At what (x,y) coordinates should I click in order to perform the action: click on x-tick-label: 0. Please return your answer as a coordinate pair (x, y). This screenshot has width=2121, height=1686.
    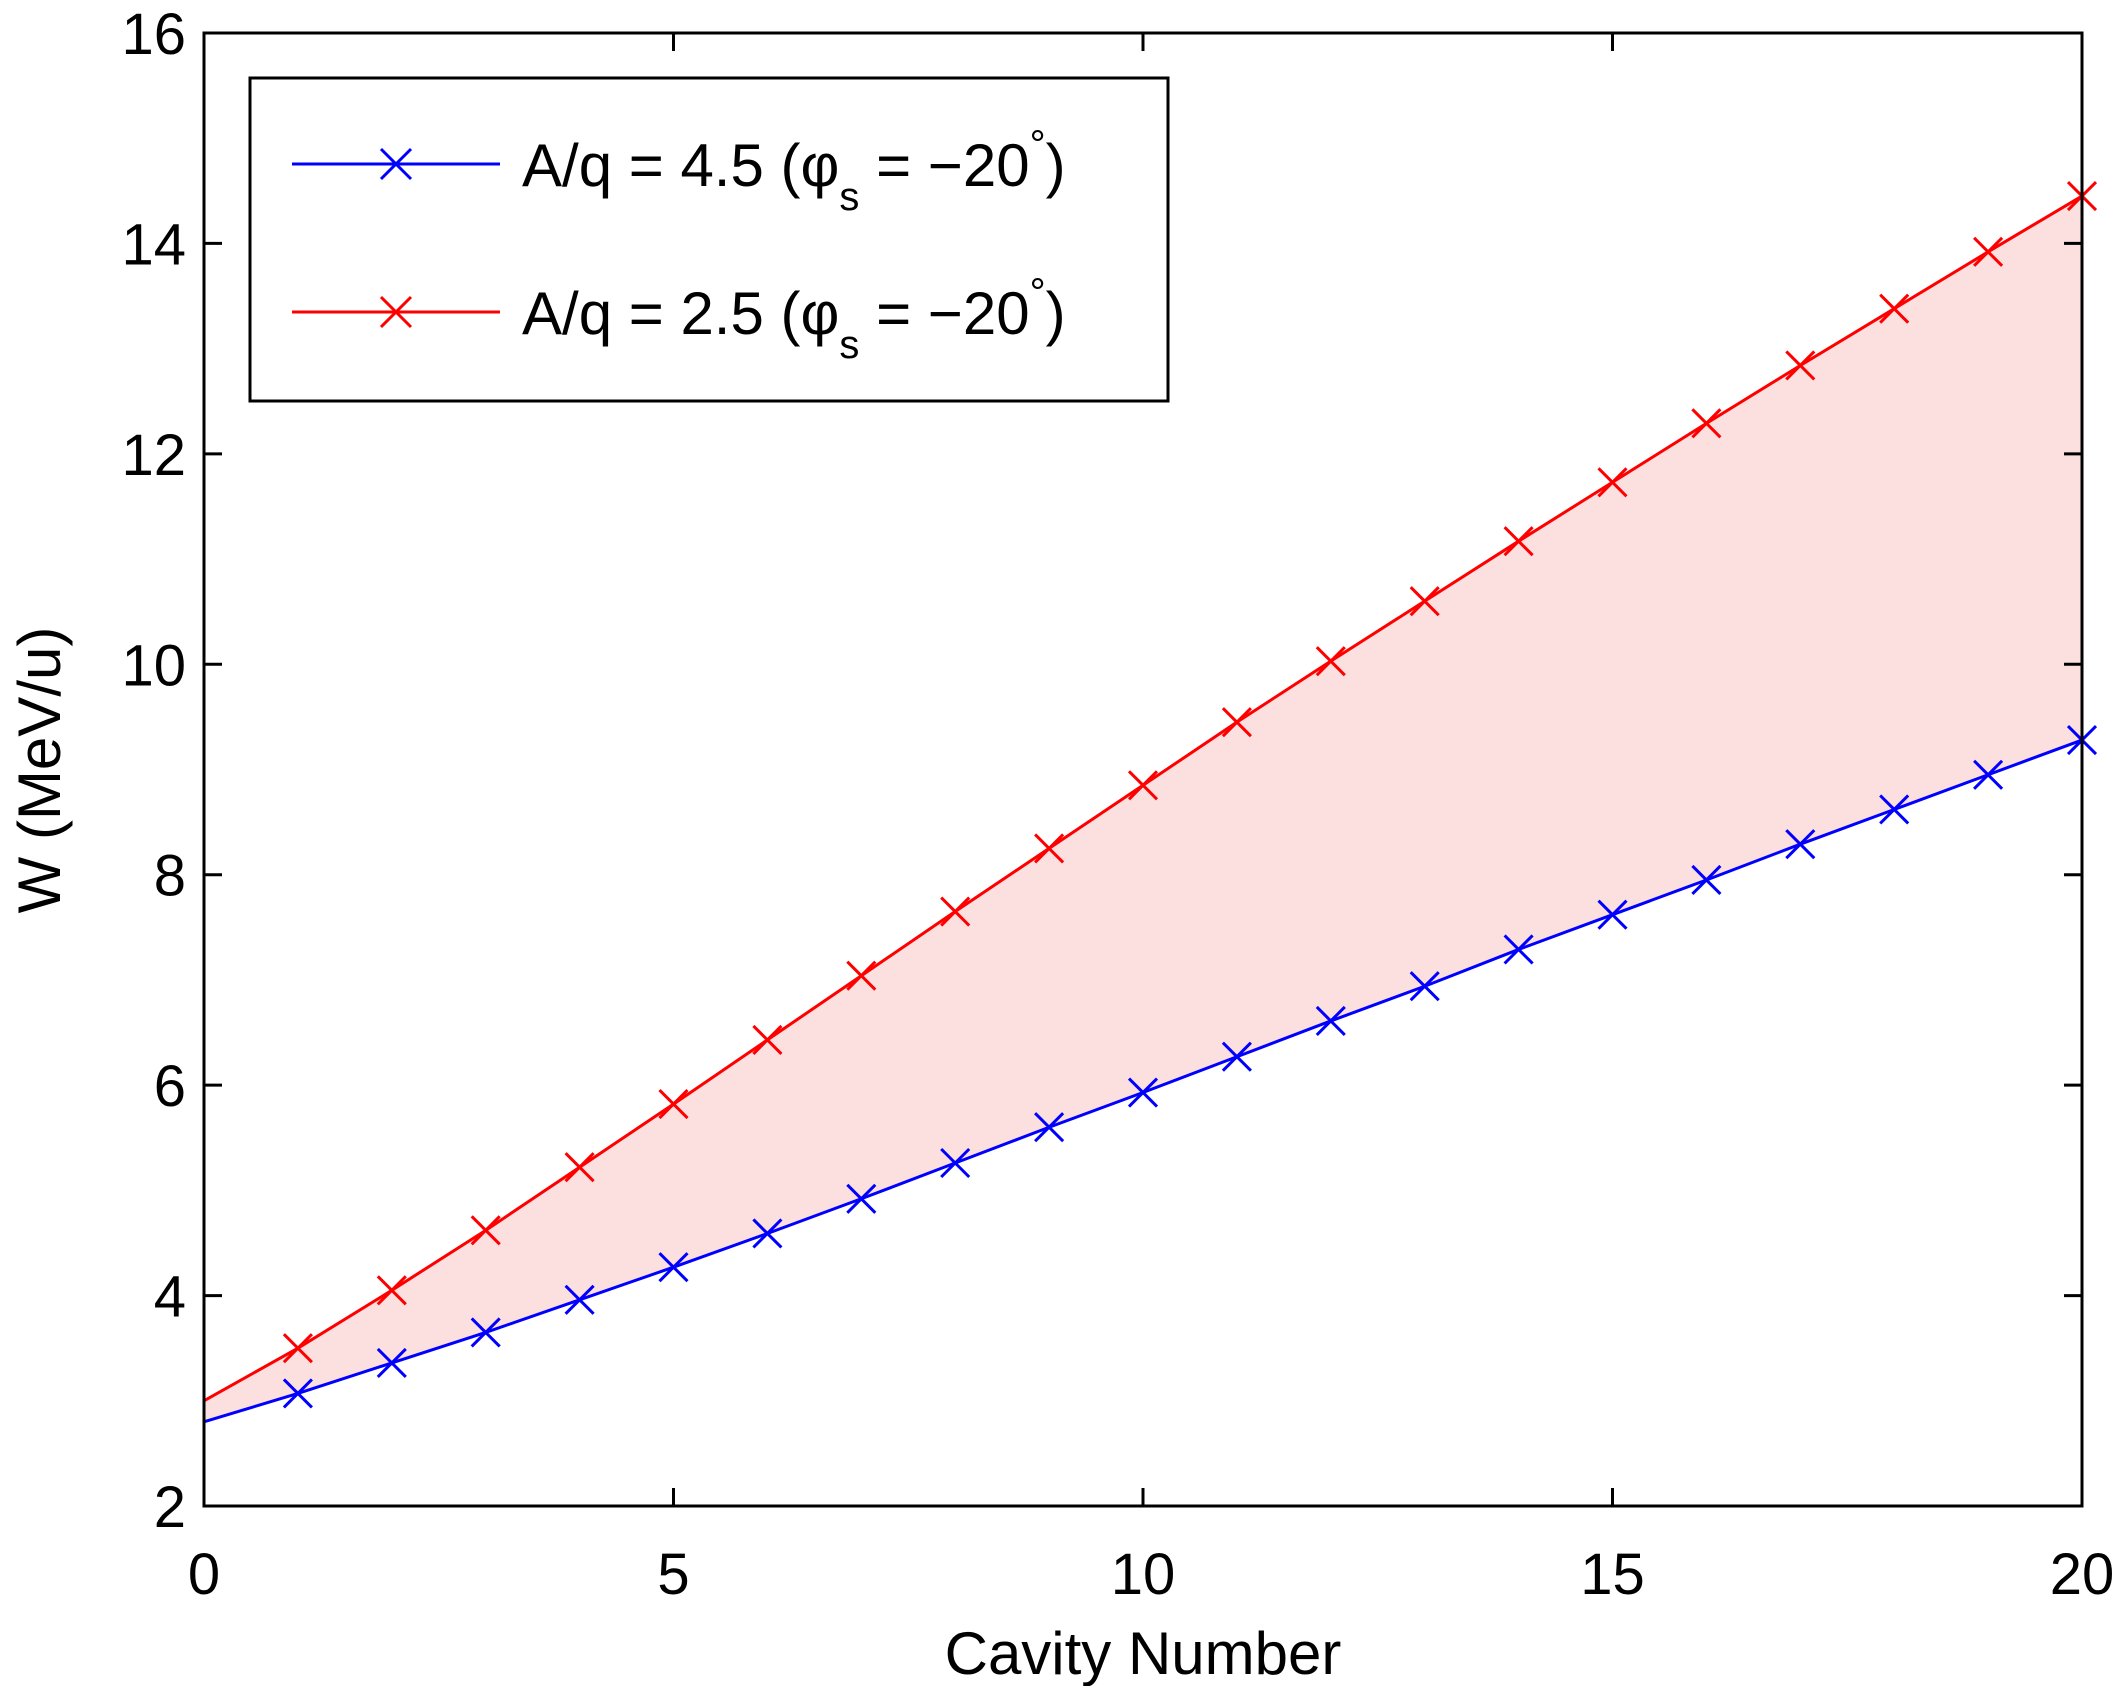
    Looking at the image, I should click on (204, 1574).